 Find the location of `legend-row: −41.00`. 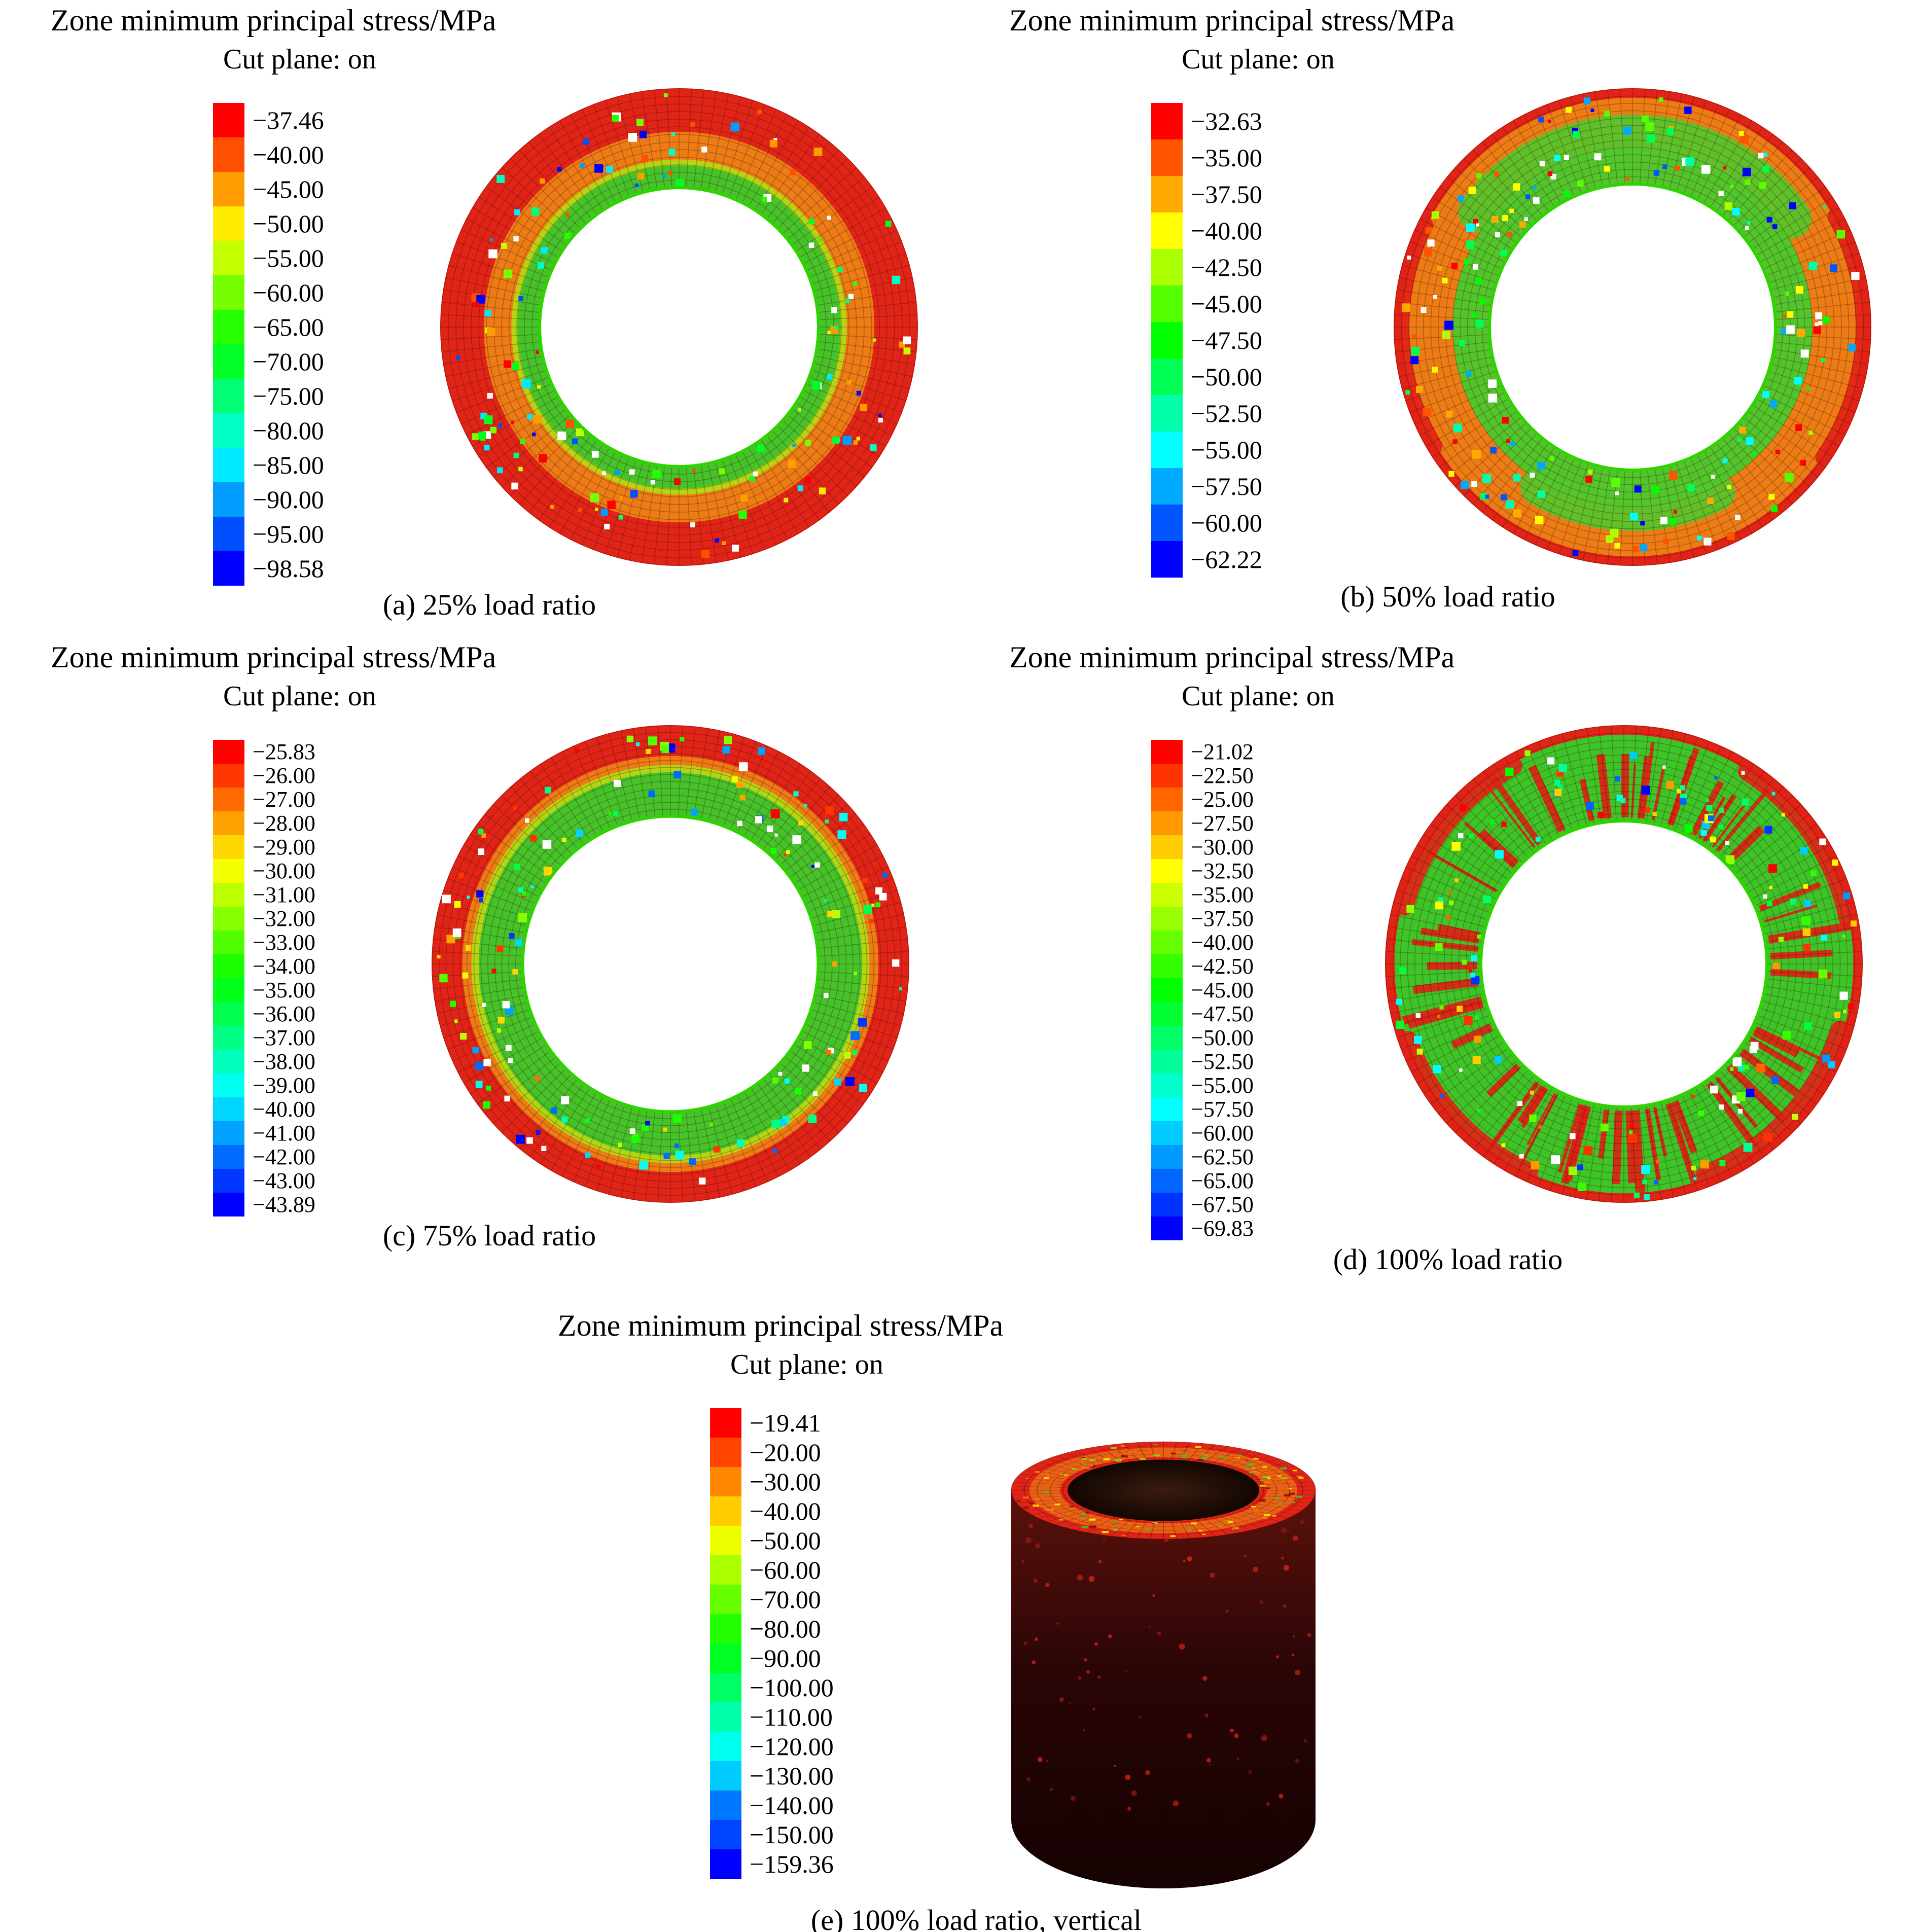

legend-row: −41.00 is located at coordinates (264, 1133).